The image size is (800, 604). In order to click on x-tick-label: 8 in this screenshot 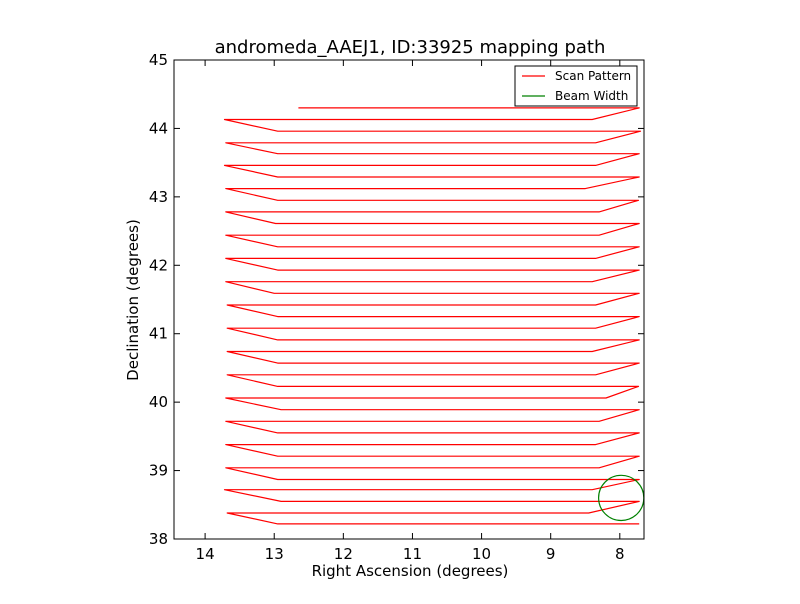, I will do `click(620, 554)`.